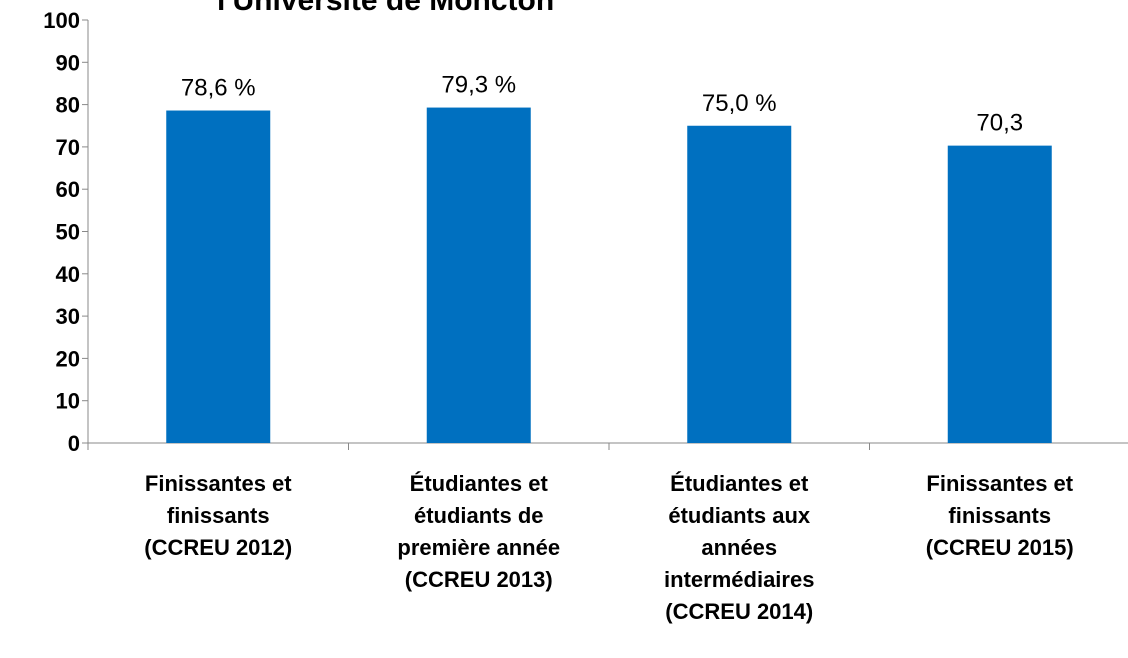 This screenshot has height=658, width=1128. I want to click on value-label: 79,3 %, so click(478, 85).